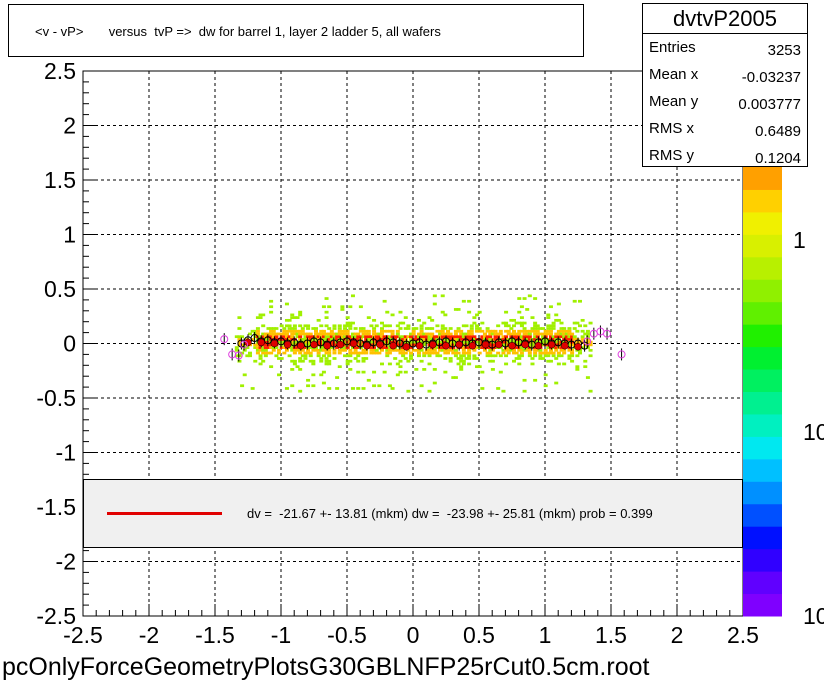 This screenshot has width=824, height=685. I want to click on fit-point, so click(485, 344).